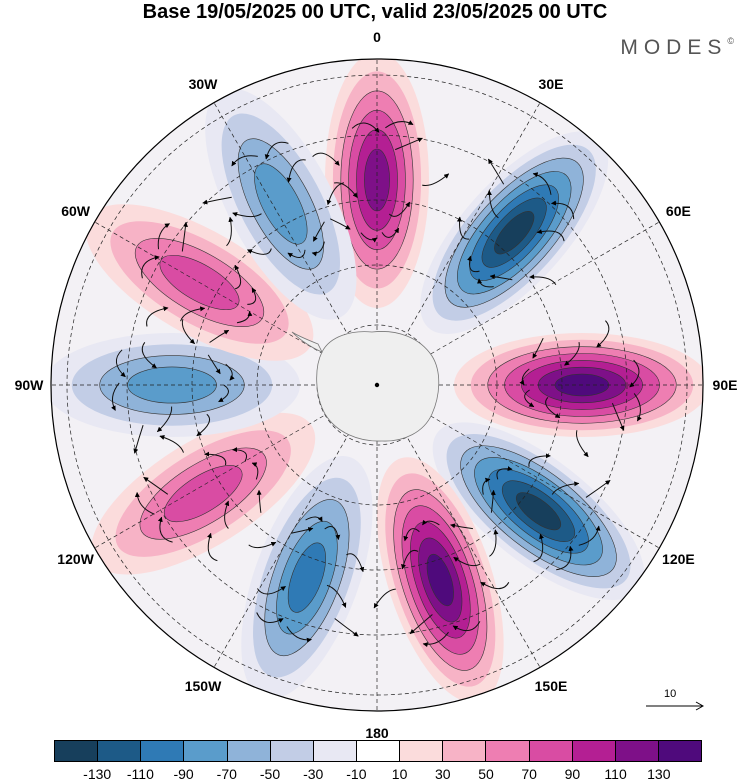 The width and height of the screenshot is (750, 783). Describe the element at coordinates (486, 774) in the screenshot. I see `colorbar-tick-label: 50` at that location.